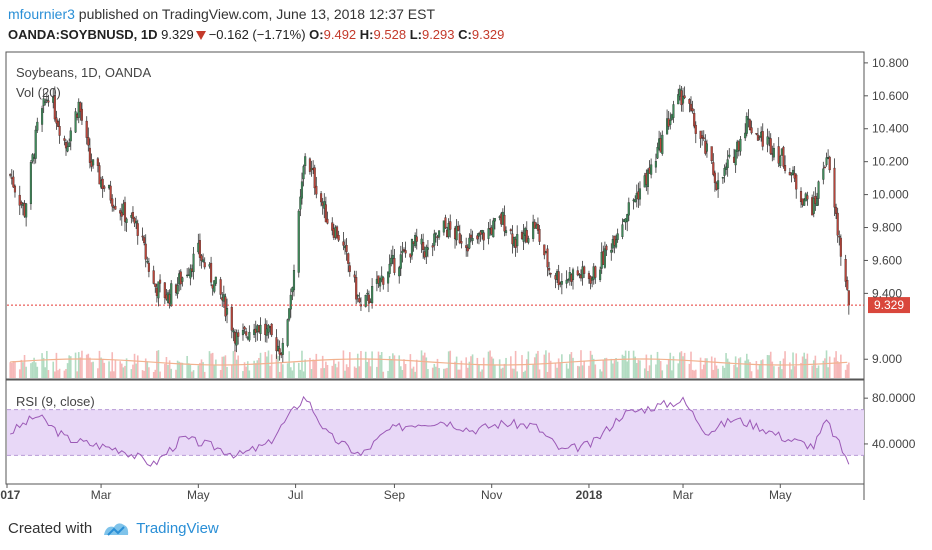  I want to click on rsi-band, so click(435, 432).